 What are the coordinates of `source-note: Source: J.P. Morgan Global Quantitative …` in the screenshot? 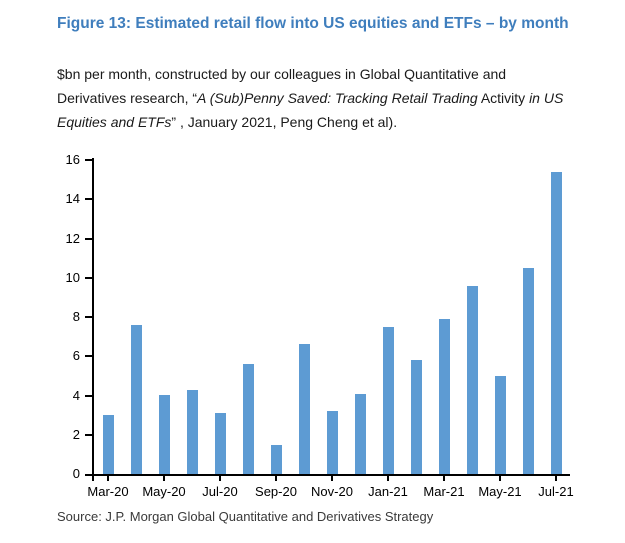 It's located at (245, 516).